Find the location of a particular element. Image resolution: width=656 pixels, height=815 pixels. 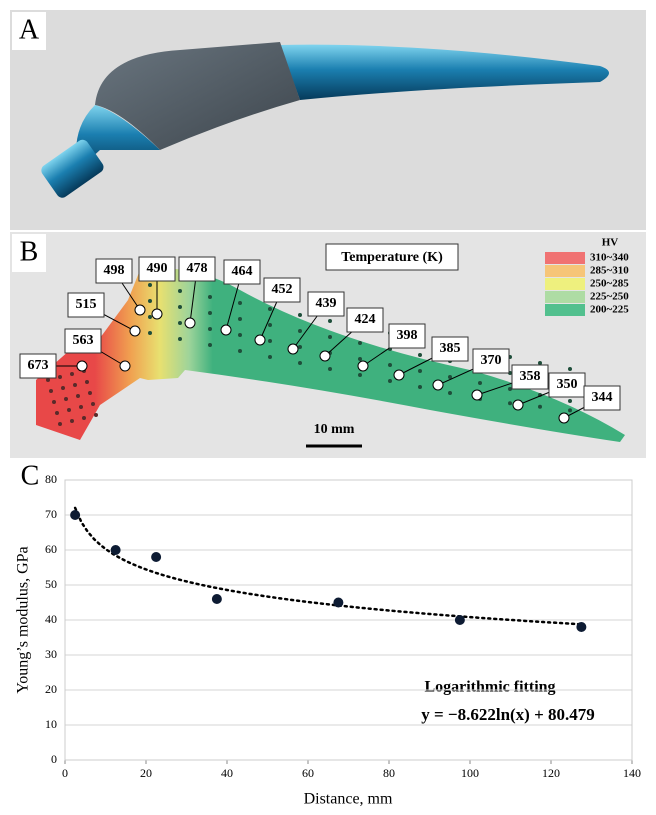

temperature-label: 370 is located at coordinates (491, 360).